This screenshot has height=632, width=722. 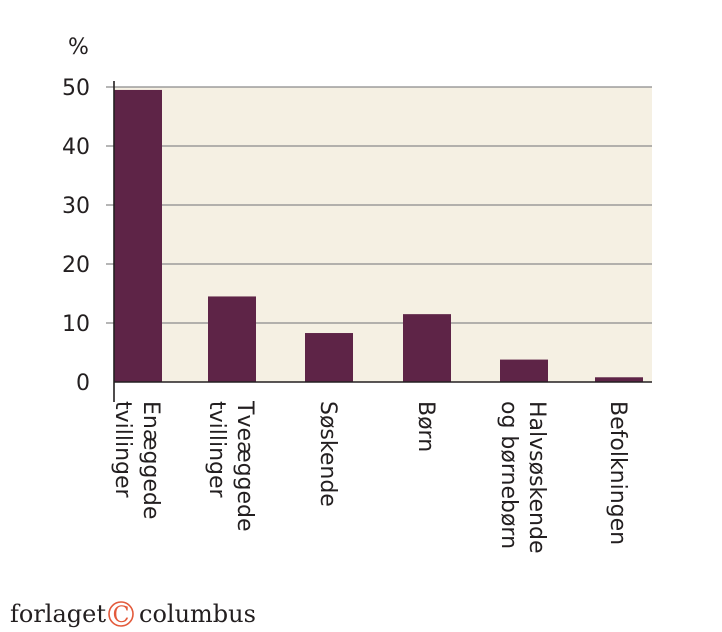 I want to click on x-category-label: Søskende, so click(x=327, y=454).